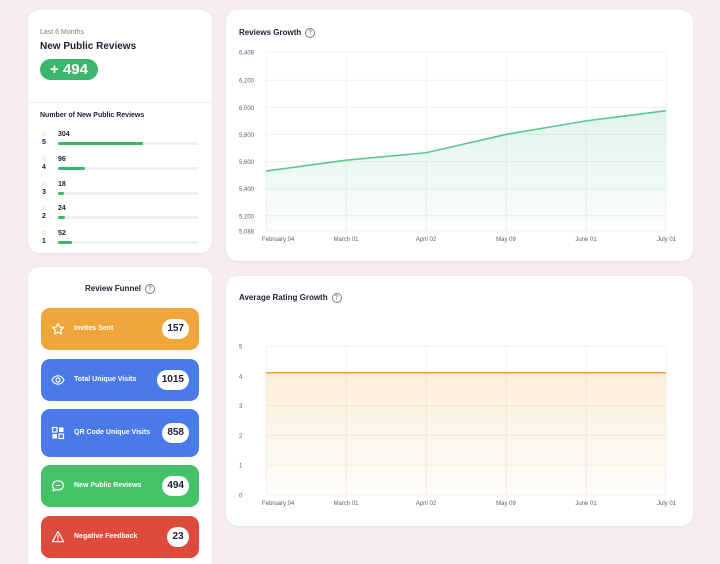  Describe the element at coordinates (241, 497) in the screenshot. I see `y-tick-label: 0` at that location.